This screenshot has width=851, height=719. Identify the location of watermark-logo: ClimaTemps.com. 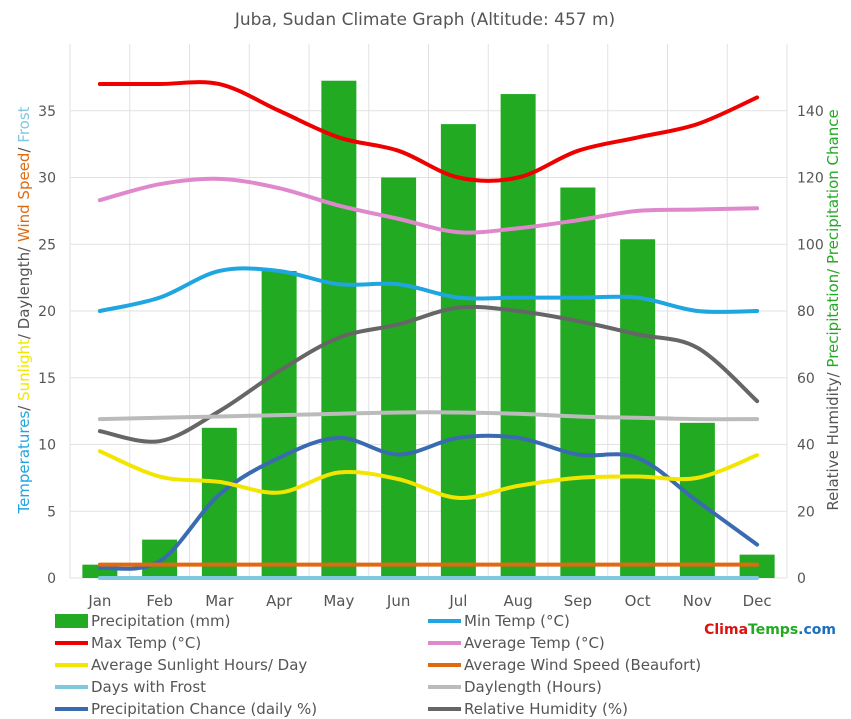
(770, 630).